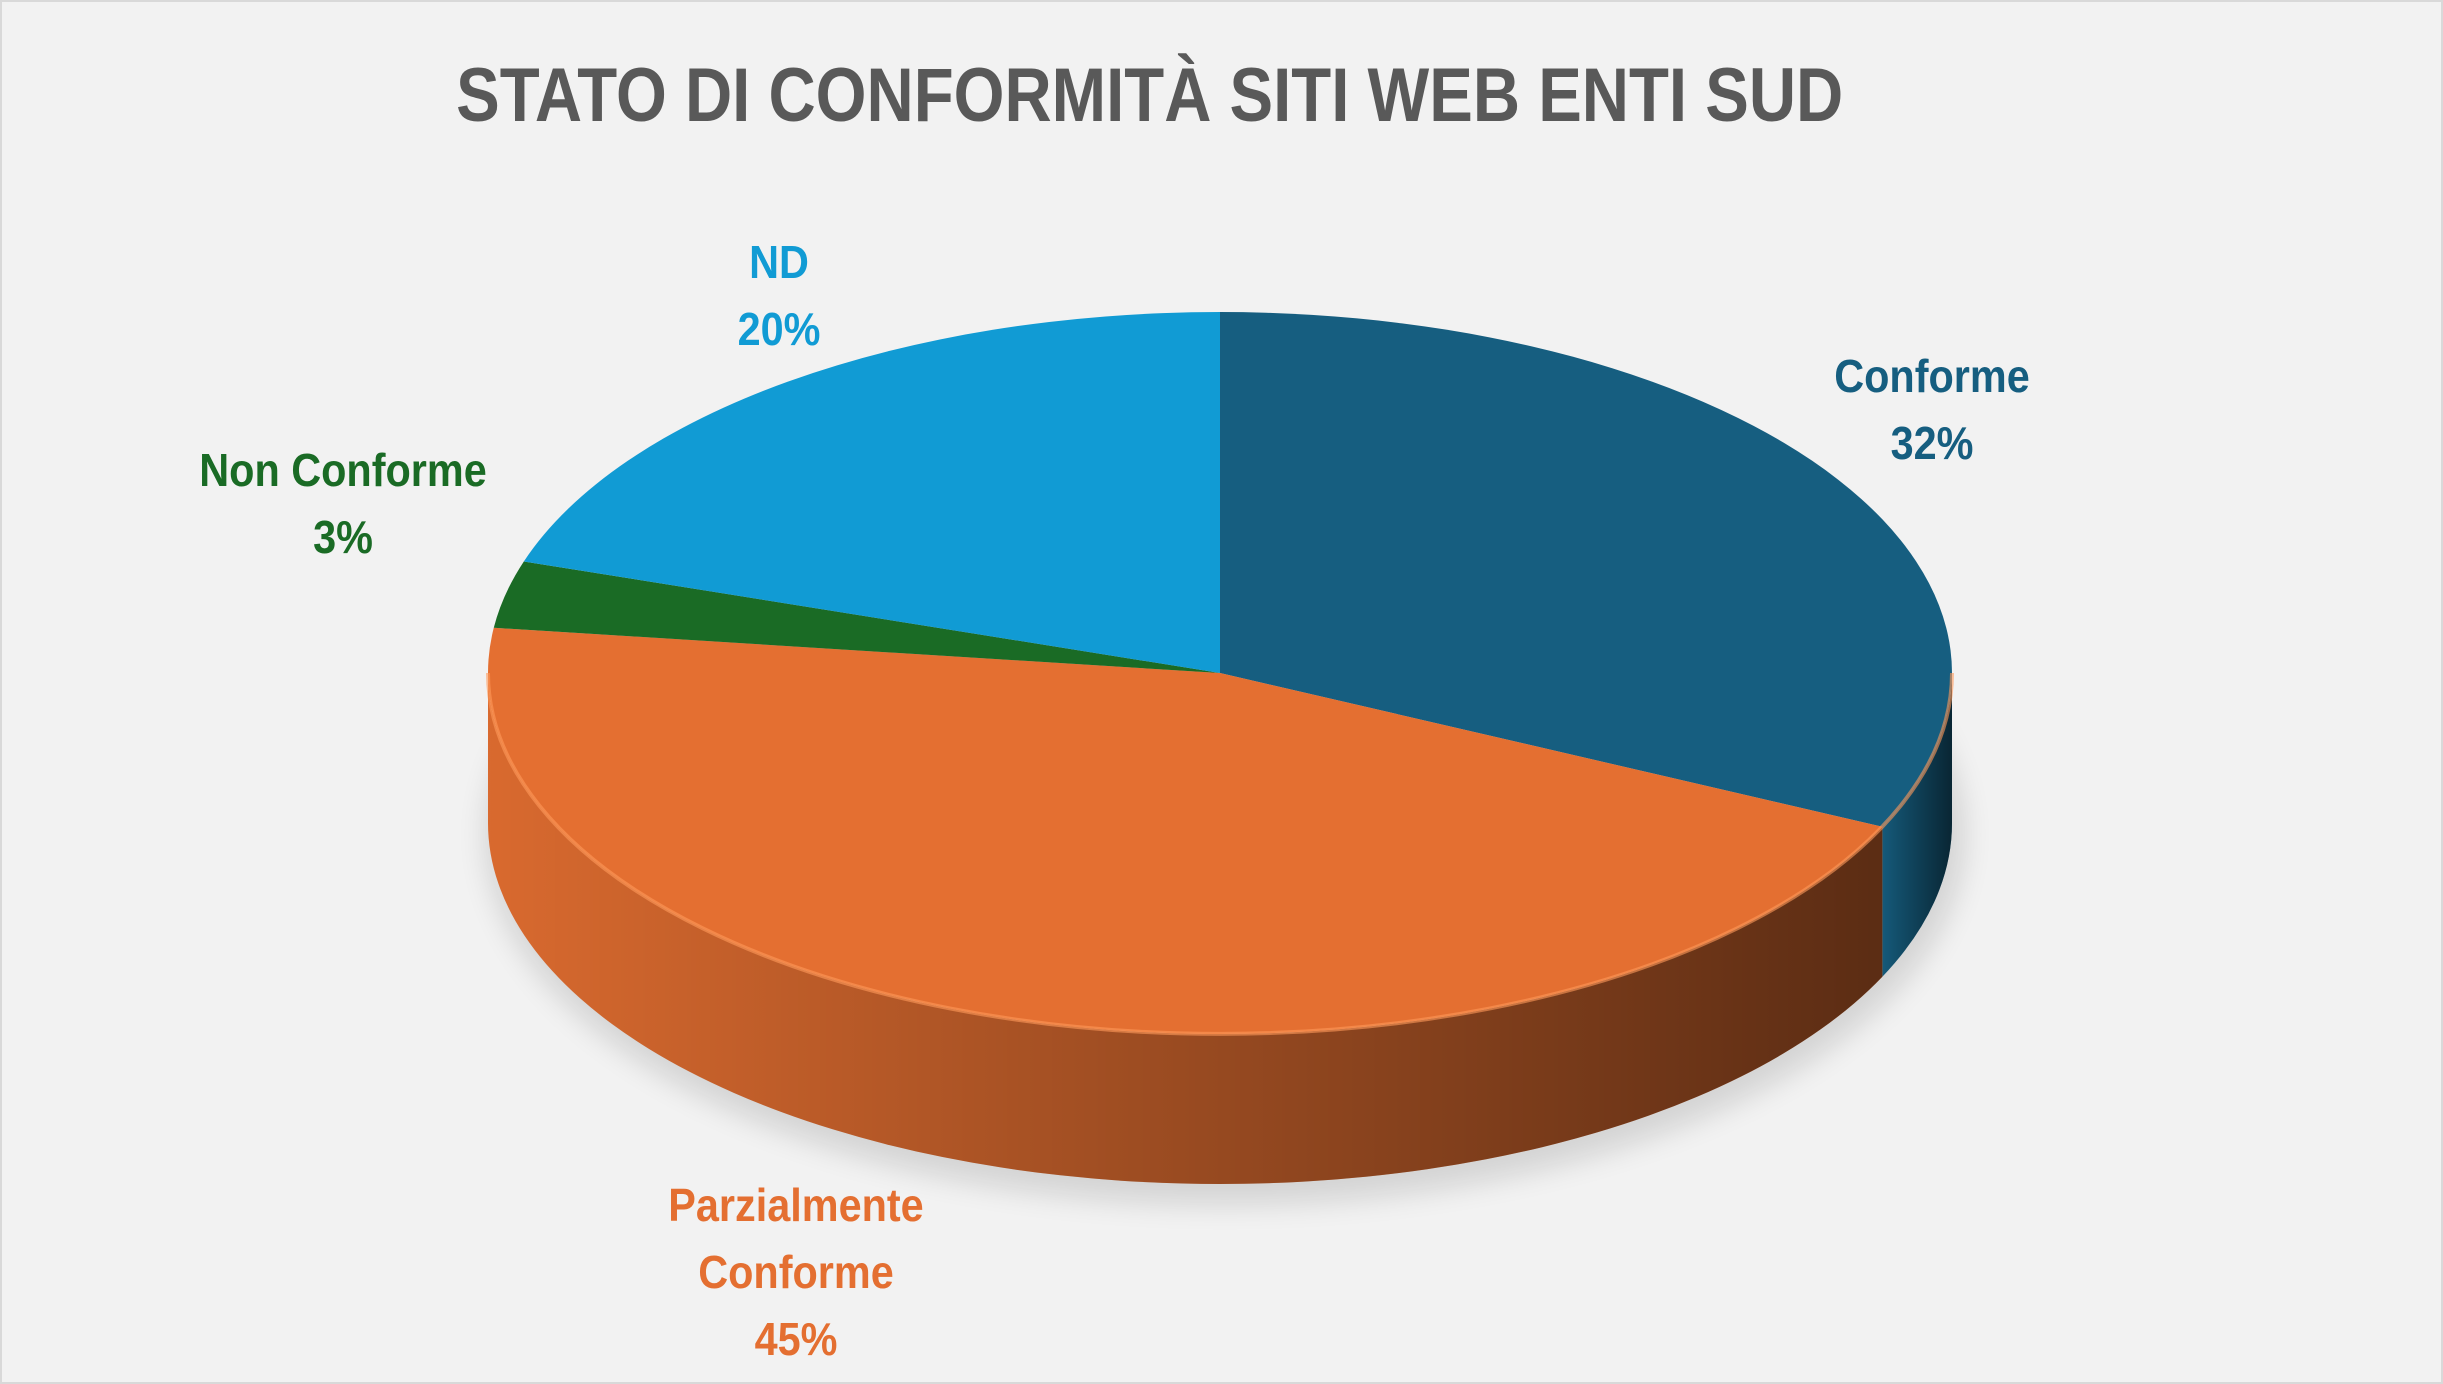 The height and width of the screenshot is (1384, 2443). Describe the element at coordinates (1150, 95) in the screenshot. I see `chart-title: STATO DI CONFORMITÀ SITI WEB ENTI SUD` at that location.